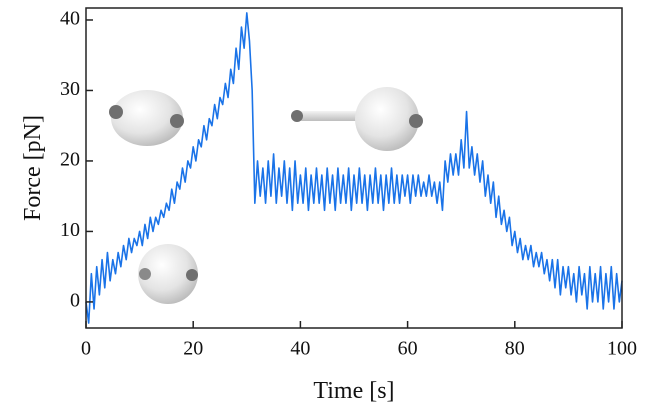 The height and width of the screenshot is (408, 645). I want to click on illustration-folded, so click(168, 274).